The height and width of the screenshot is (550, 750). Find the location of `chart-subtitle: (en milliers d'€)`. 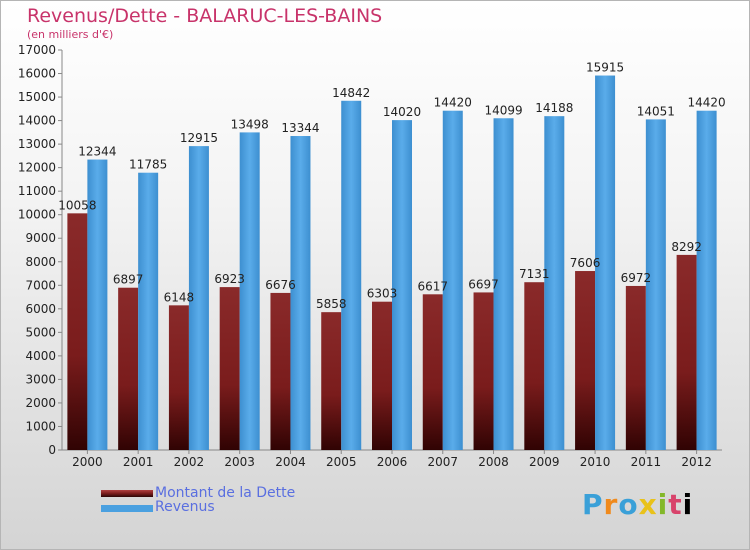

chart-subtitle: (en milliers d'€) is located at coordinates (70, 34).